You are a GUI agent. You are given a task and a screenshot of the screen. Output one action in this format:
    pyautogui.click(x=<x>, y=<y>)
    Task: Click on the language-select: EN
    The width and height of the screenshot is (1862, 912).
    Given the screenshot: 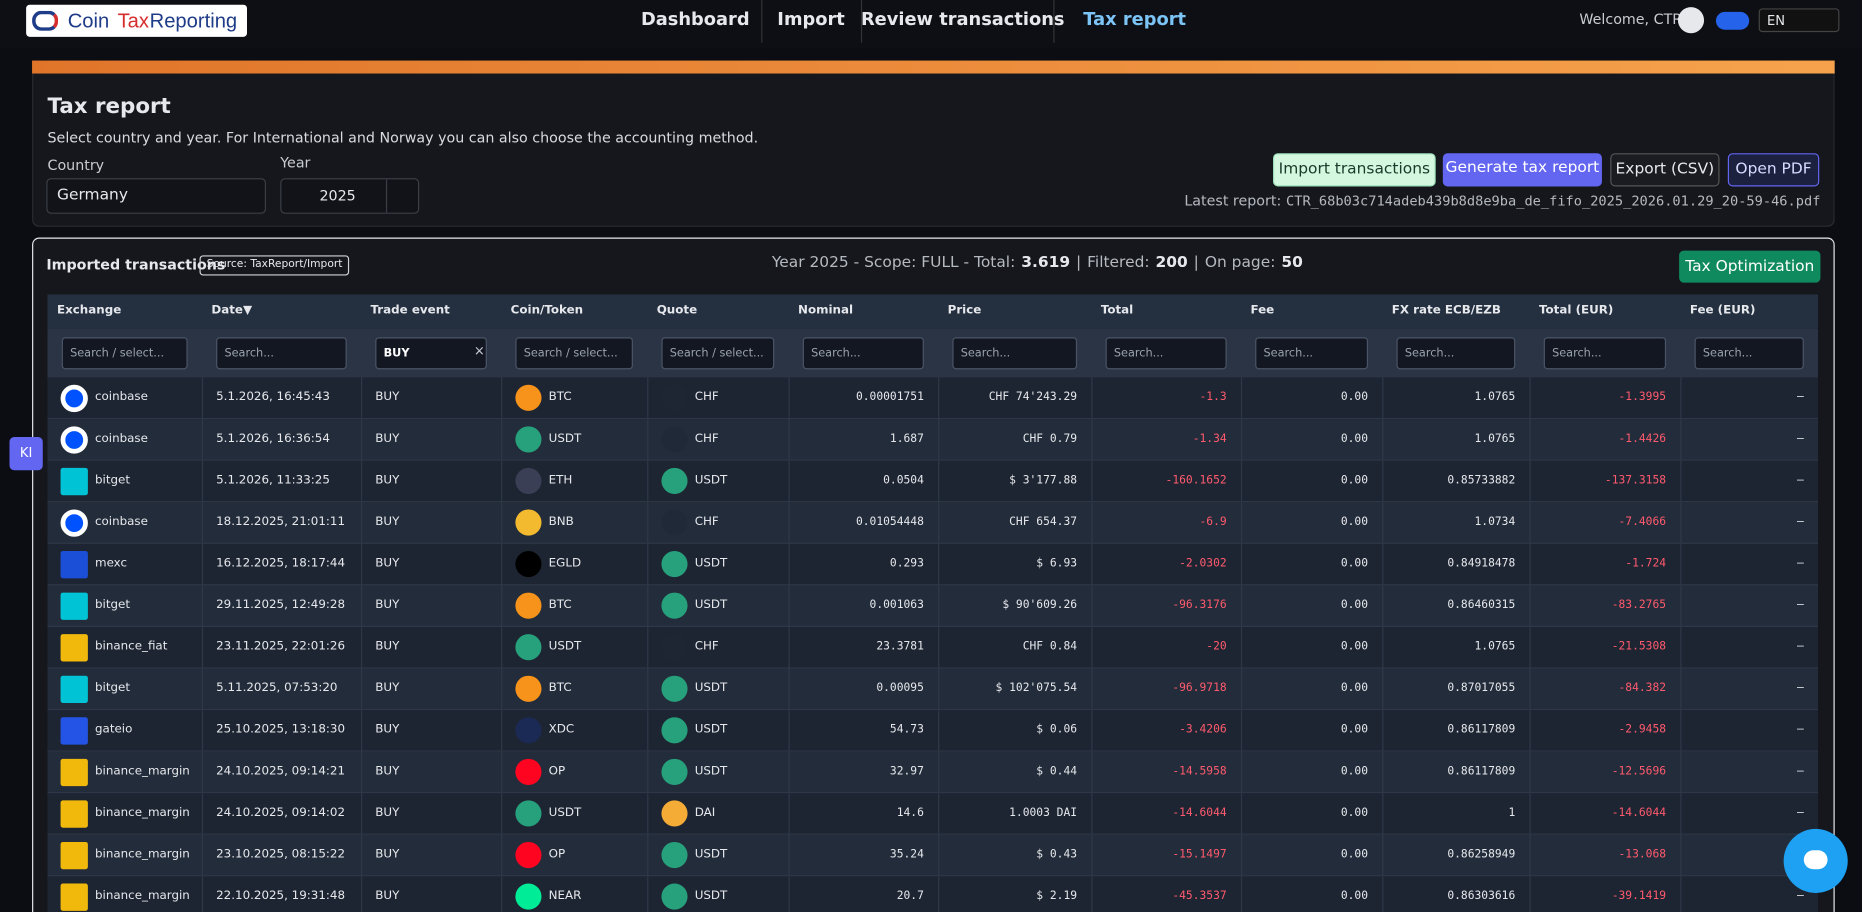 What is the action you would take?
    pyautogui.click(x=1799, y=20)
    